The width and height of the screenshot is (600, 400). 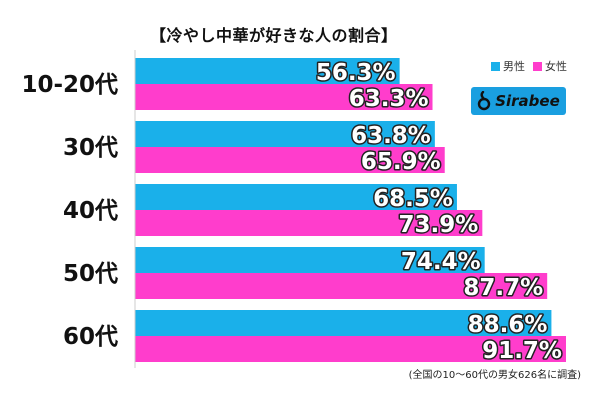 I want to click on category-label: 40代, so click(x=90, y=211).